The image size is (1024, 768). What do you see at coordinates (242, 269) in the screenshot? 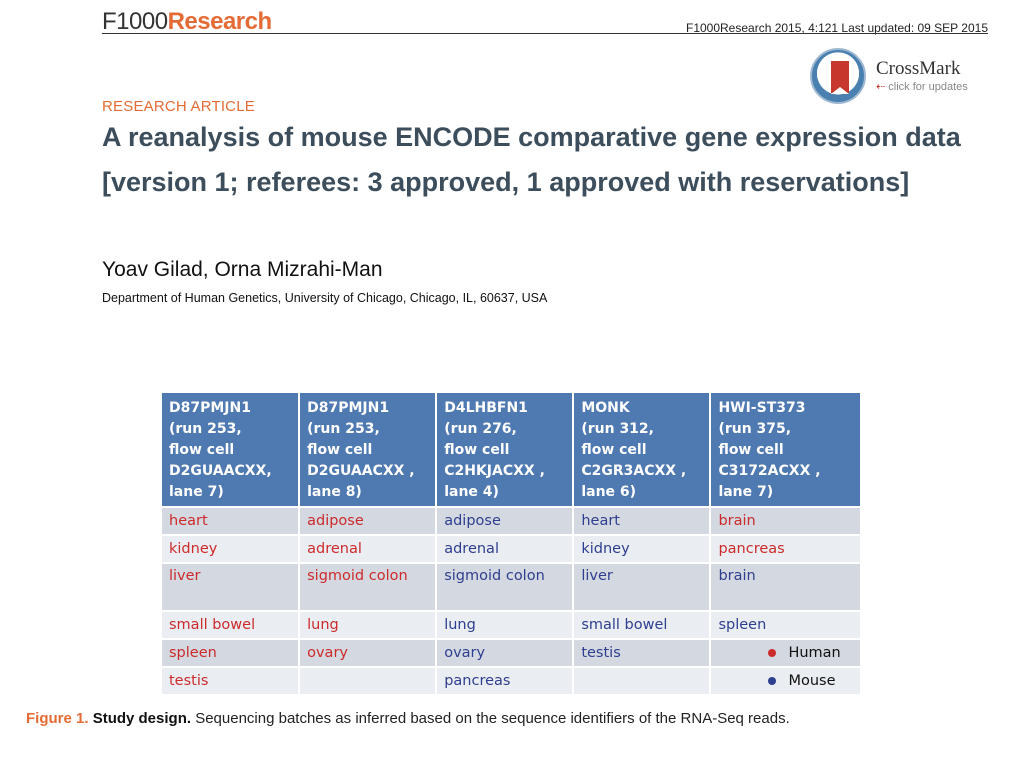
I see `article-authors: Yoav Gilad, Orna Mizrahi-Man` at bounding box center [242, 269].